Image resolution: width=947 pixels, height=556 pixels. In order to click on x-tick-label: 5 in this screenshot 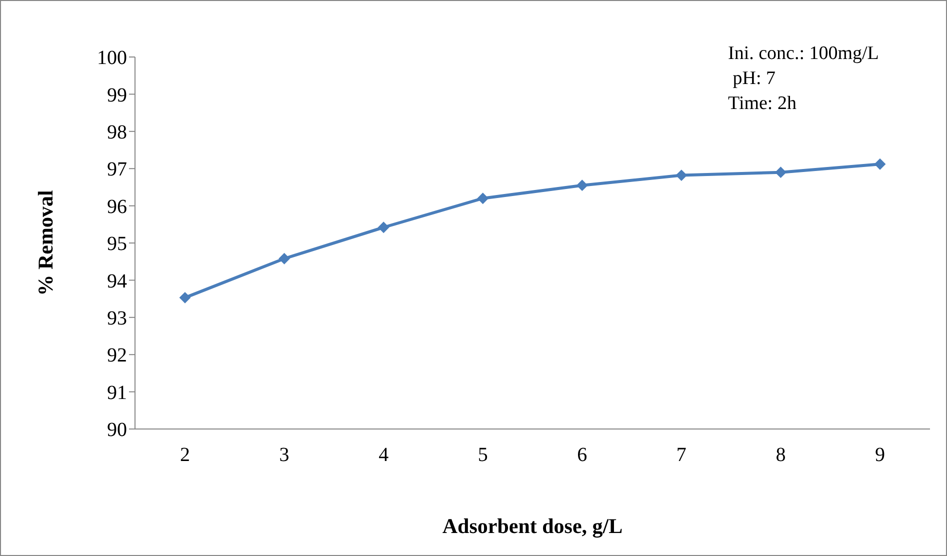, I will do `click(483, 455)`.